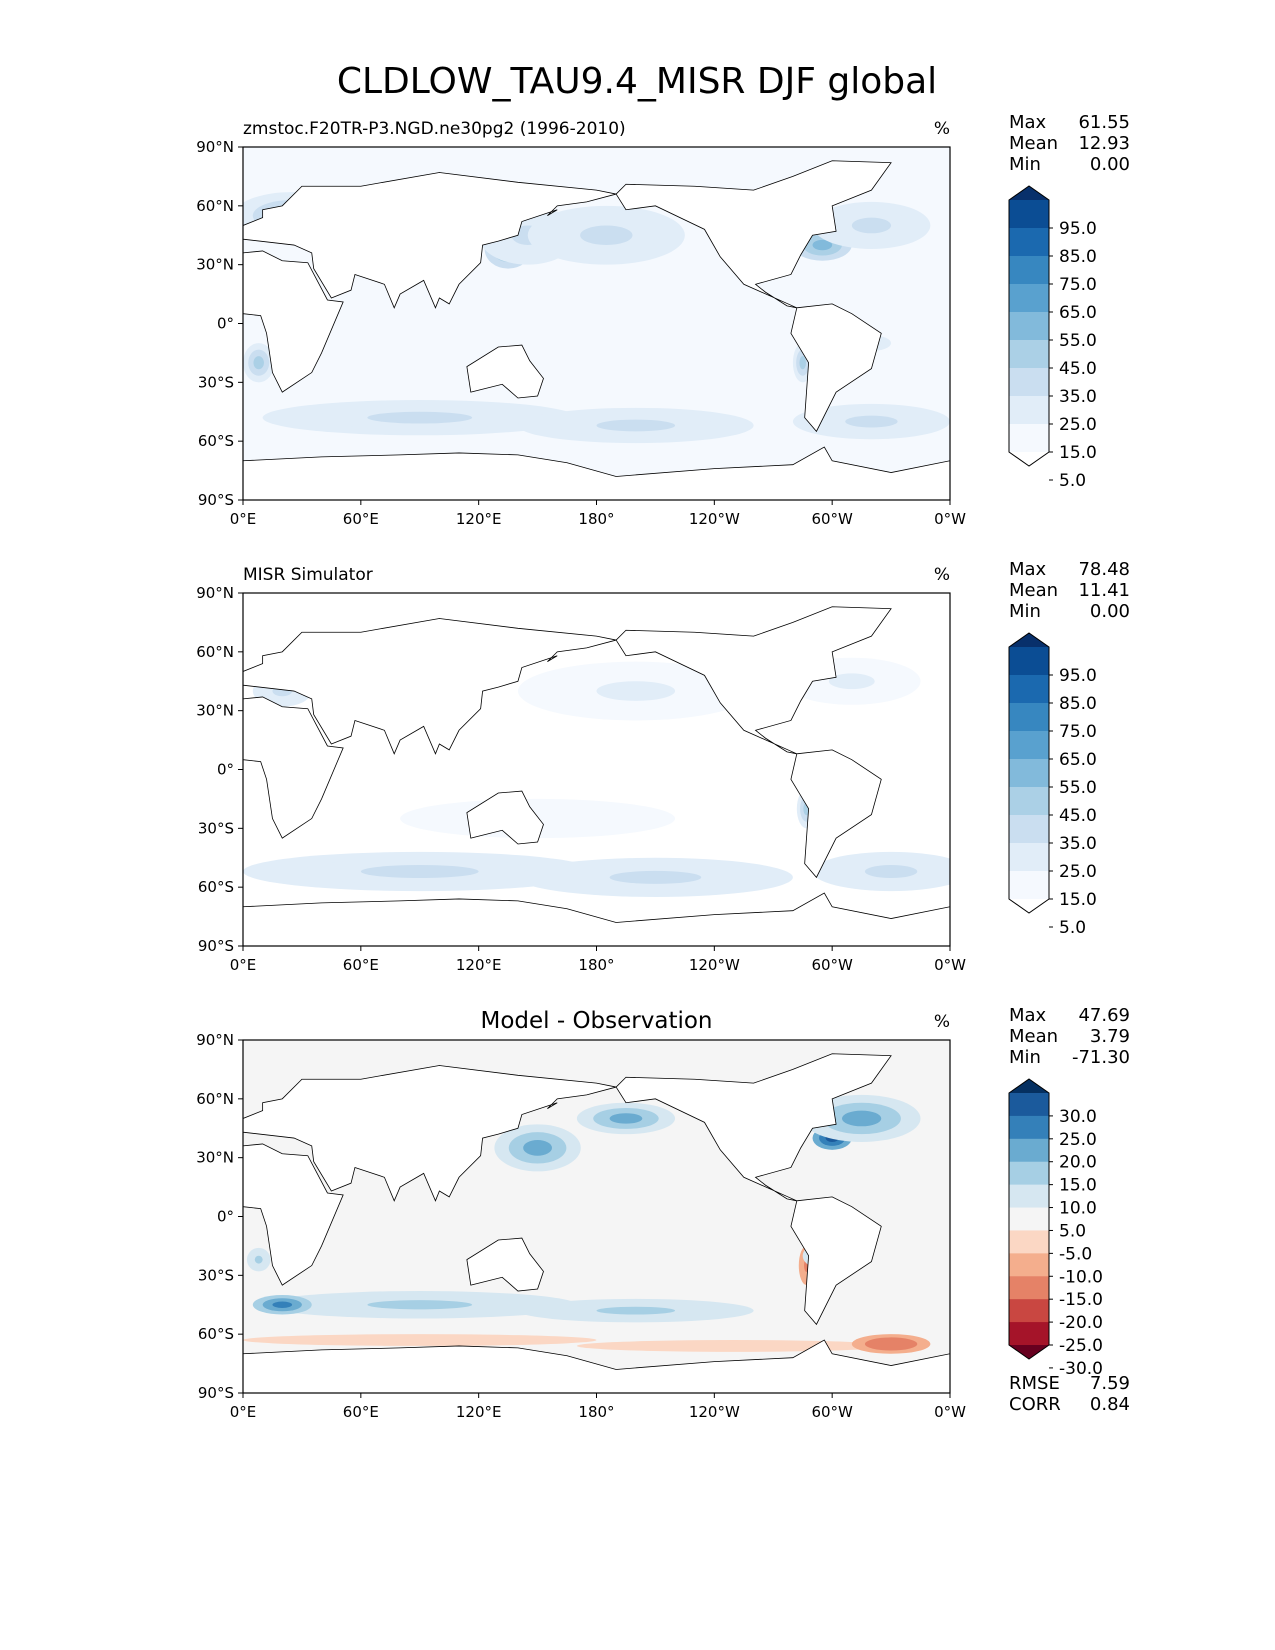  What do you see at coordinates (308, 575) in the screenshot?
I see `panel-title: MISR Simulator` at bounding box center [308, 575].